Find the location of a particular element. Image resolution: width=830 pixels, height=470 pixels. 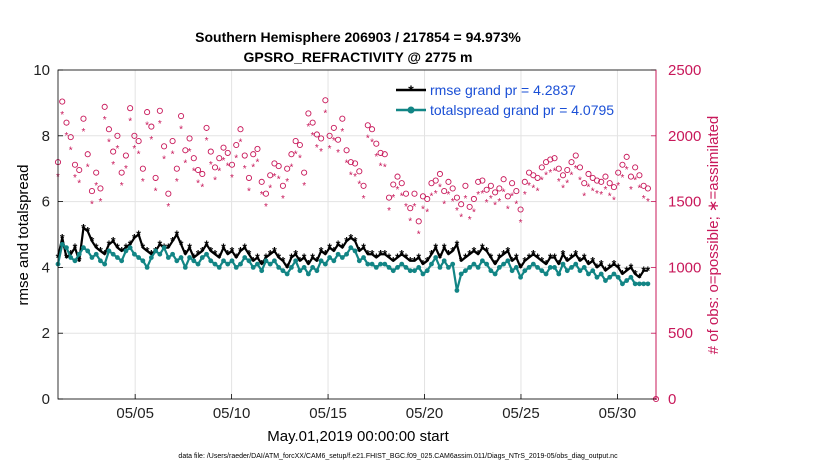

right-tick-label: 0 is located at coordinates (672, 399).